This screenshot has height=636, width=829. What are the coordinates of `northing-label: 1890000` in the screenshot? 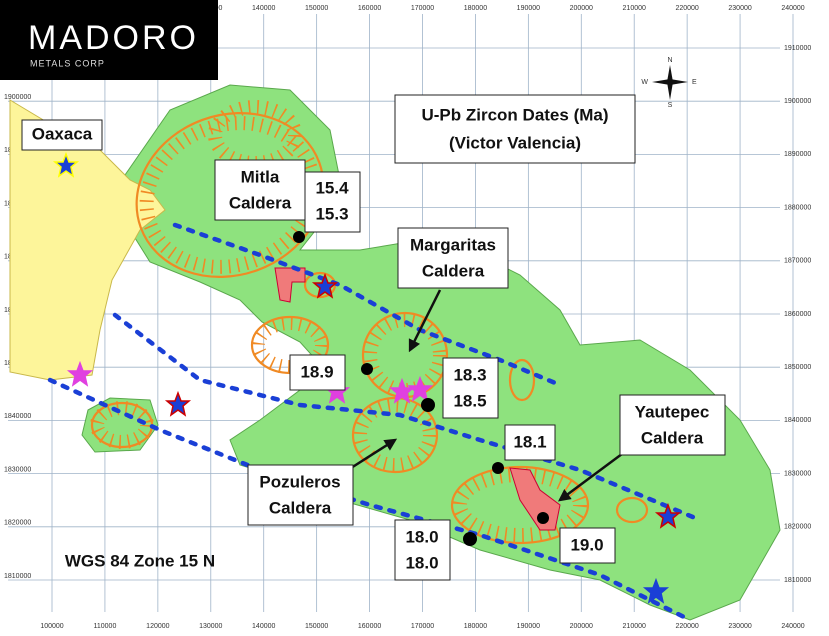 It's located at (797, 154).